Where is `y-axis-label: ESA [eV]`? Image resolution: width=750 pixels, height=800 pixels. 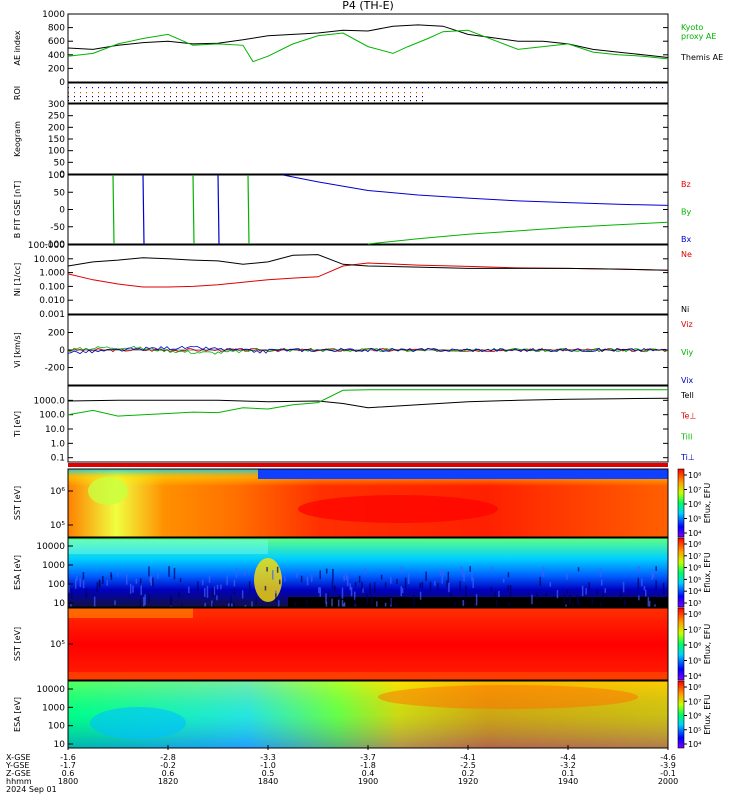
y-axis-label: ESA [eV] is located at coordinates (17, 714).